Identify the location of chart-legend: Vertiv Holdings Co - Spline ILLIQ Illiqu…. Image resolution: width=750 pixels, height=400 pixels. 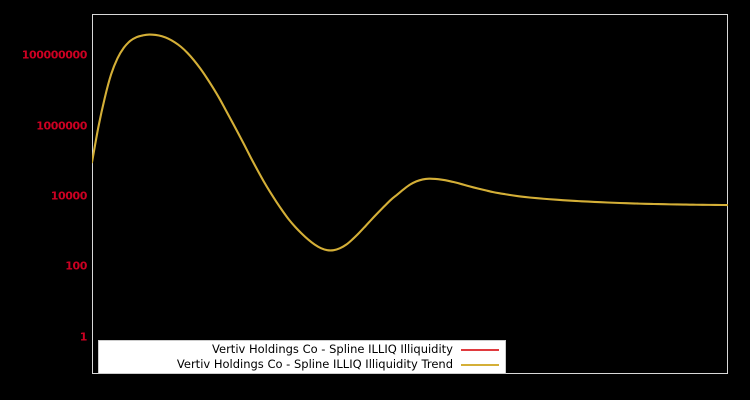
(302, 357).